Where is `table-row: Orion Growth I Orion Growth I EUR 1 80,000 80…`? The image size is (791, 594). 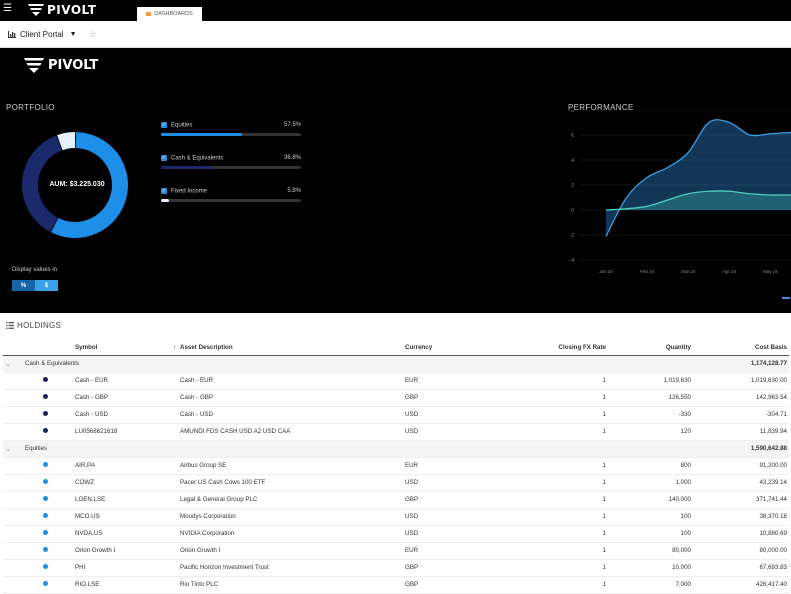 table-row: Orion Growth I Orion Growth I EUR 1 80,000 80… is located at coordinates (396, 551).